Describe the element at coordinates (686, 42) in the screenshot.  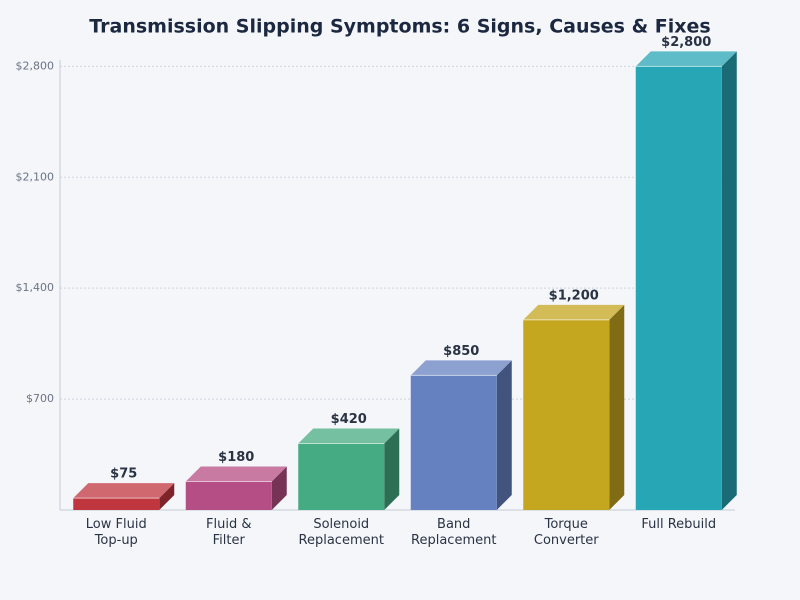
I see `value-label: $2,800` at that location.